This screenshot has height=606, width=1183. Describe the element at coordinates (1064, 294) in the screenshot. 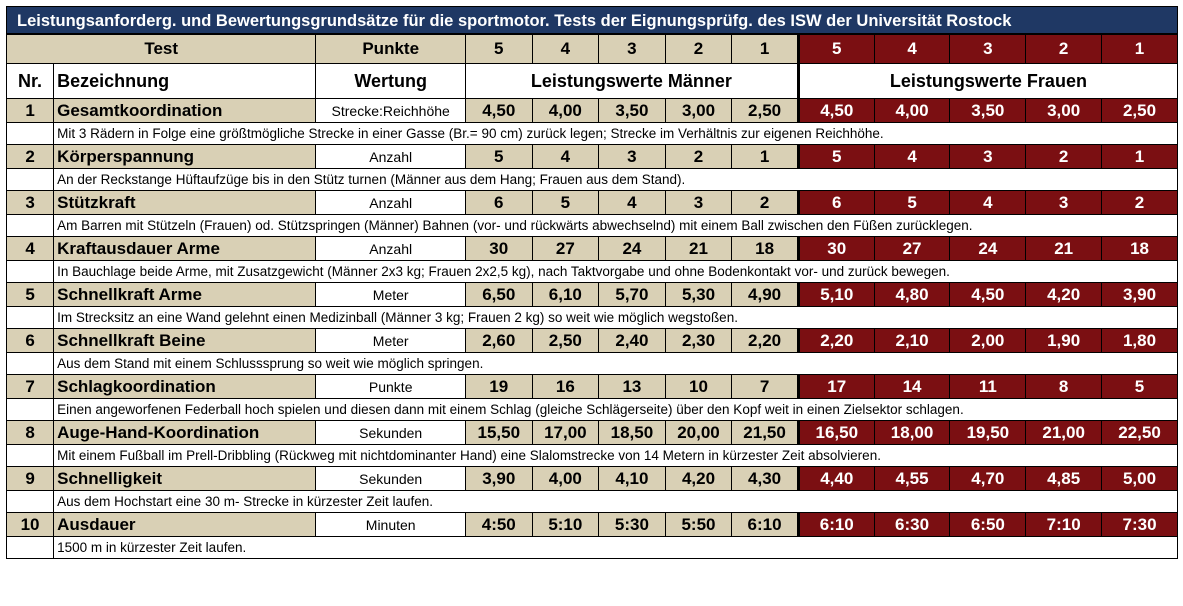

I see `women-value: 4,20` at that location.